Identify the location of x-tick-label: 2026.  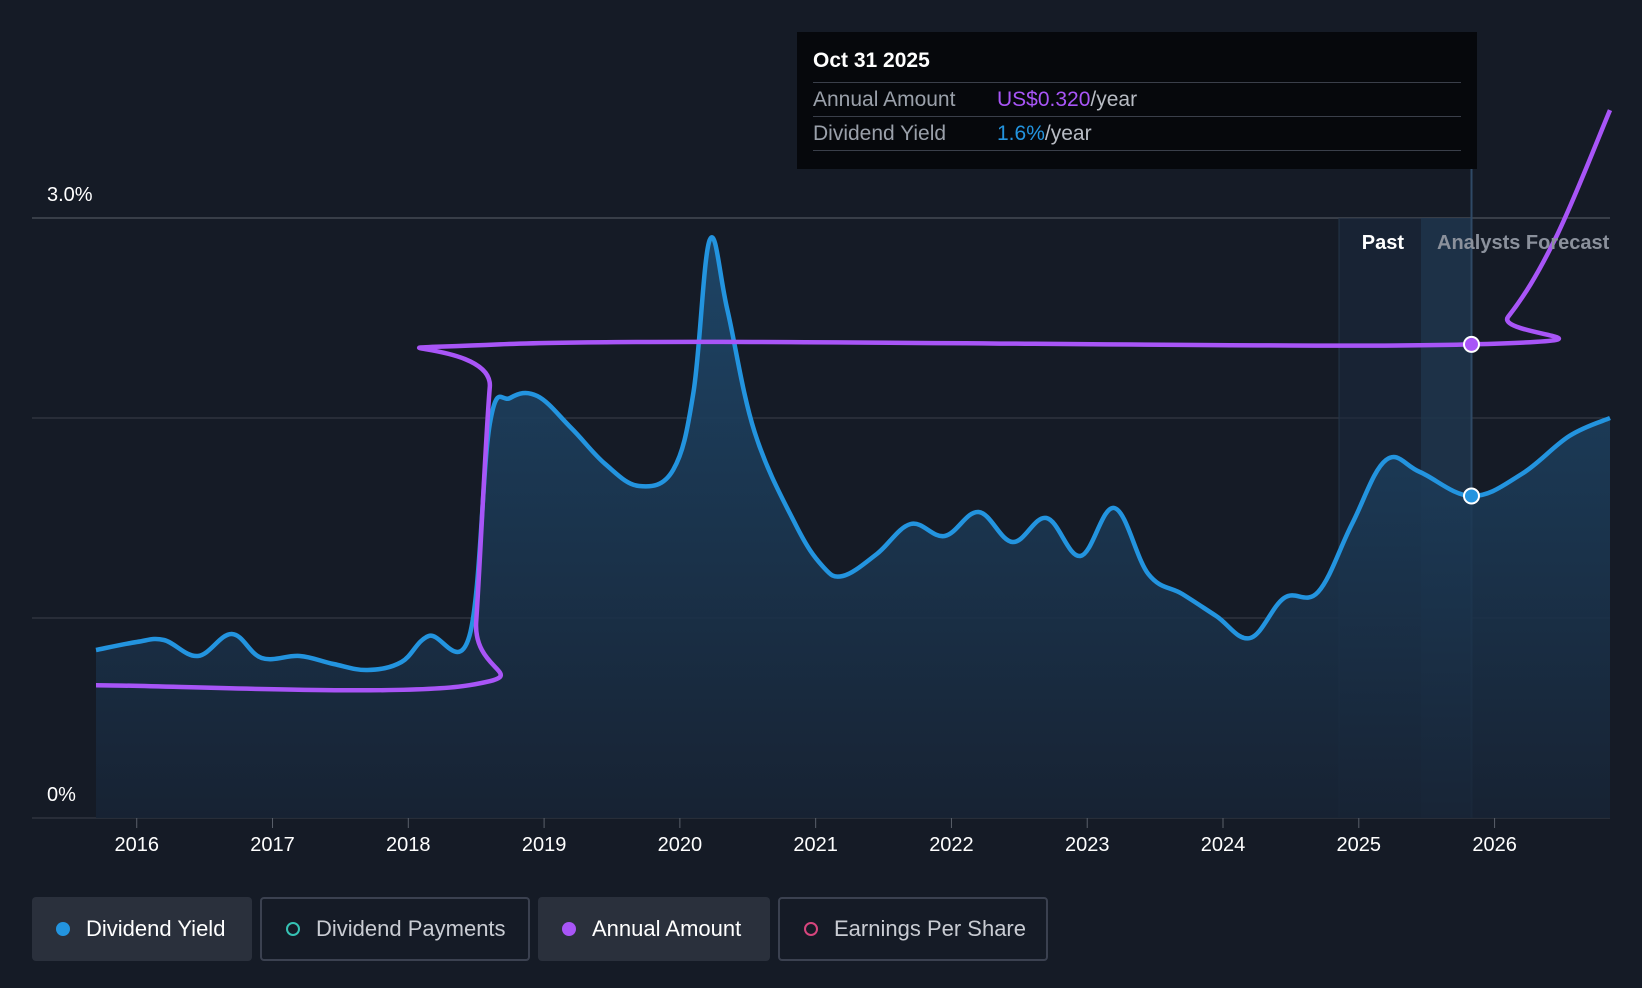
(1494, 845).